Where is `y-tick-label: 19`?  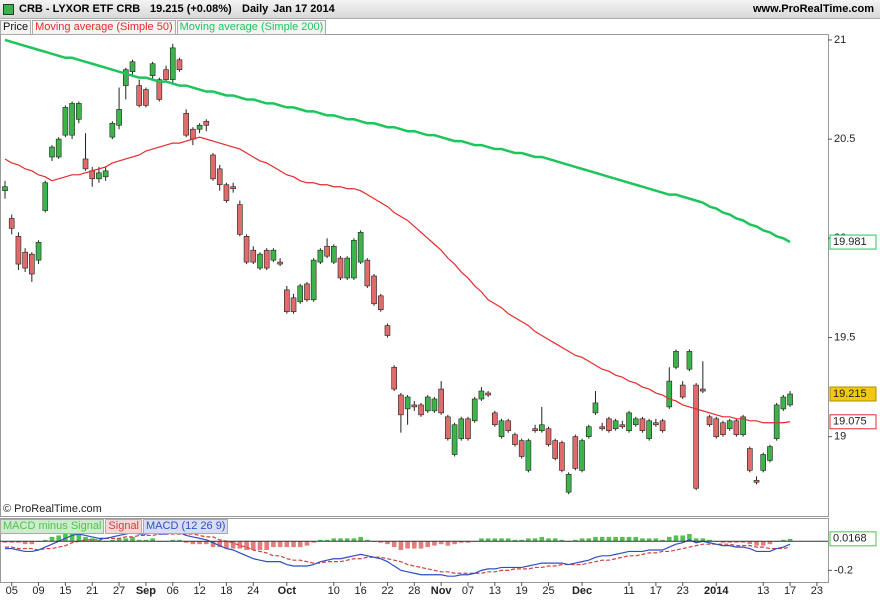 y-tick-label: 19 is located at coordinates (840, 437).